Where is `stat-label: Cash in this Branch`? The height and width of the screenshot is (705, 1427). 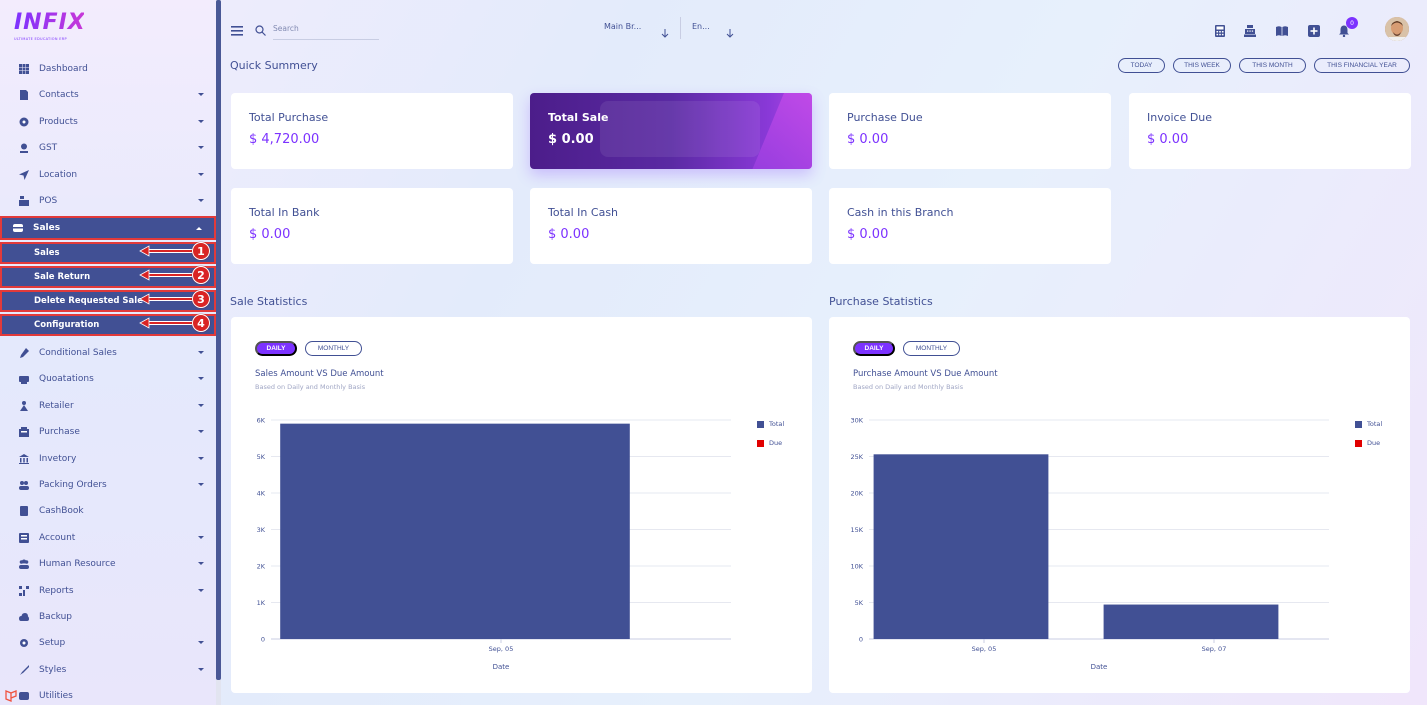 stat-label: Cash in this Branch is located at coordinates (900, 212).